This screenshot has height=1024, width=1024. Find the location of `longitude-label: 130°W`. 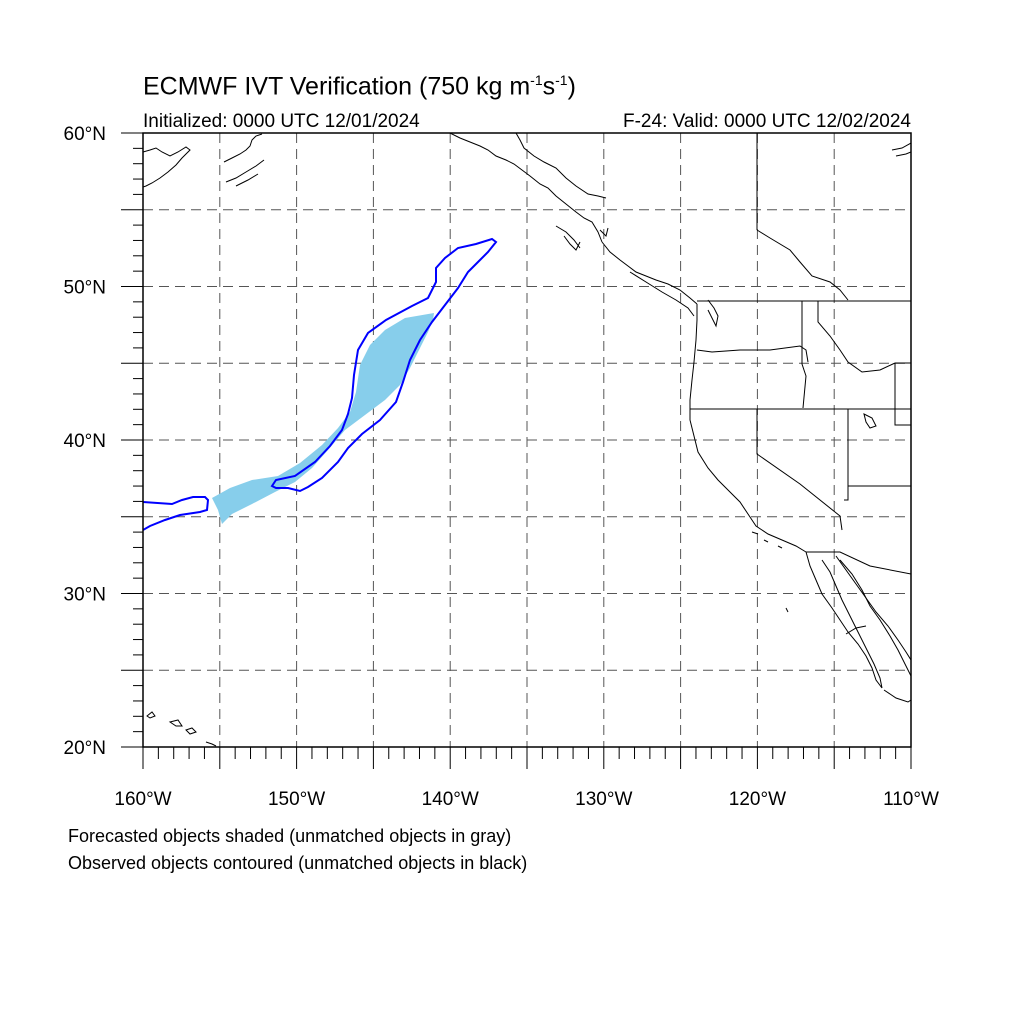

longitude-label: 130°W is located at coordinates (603, 799).